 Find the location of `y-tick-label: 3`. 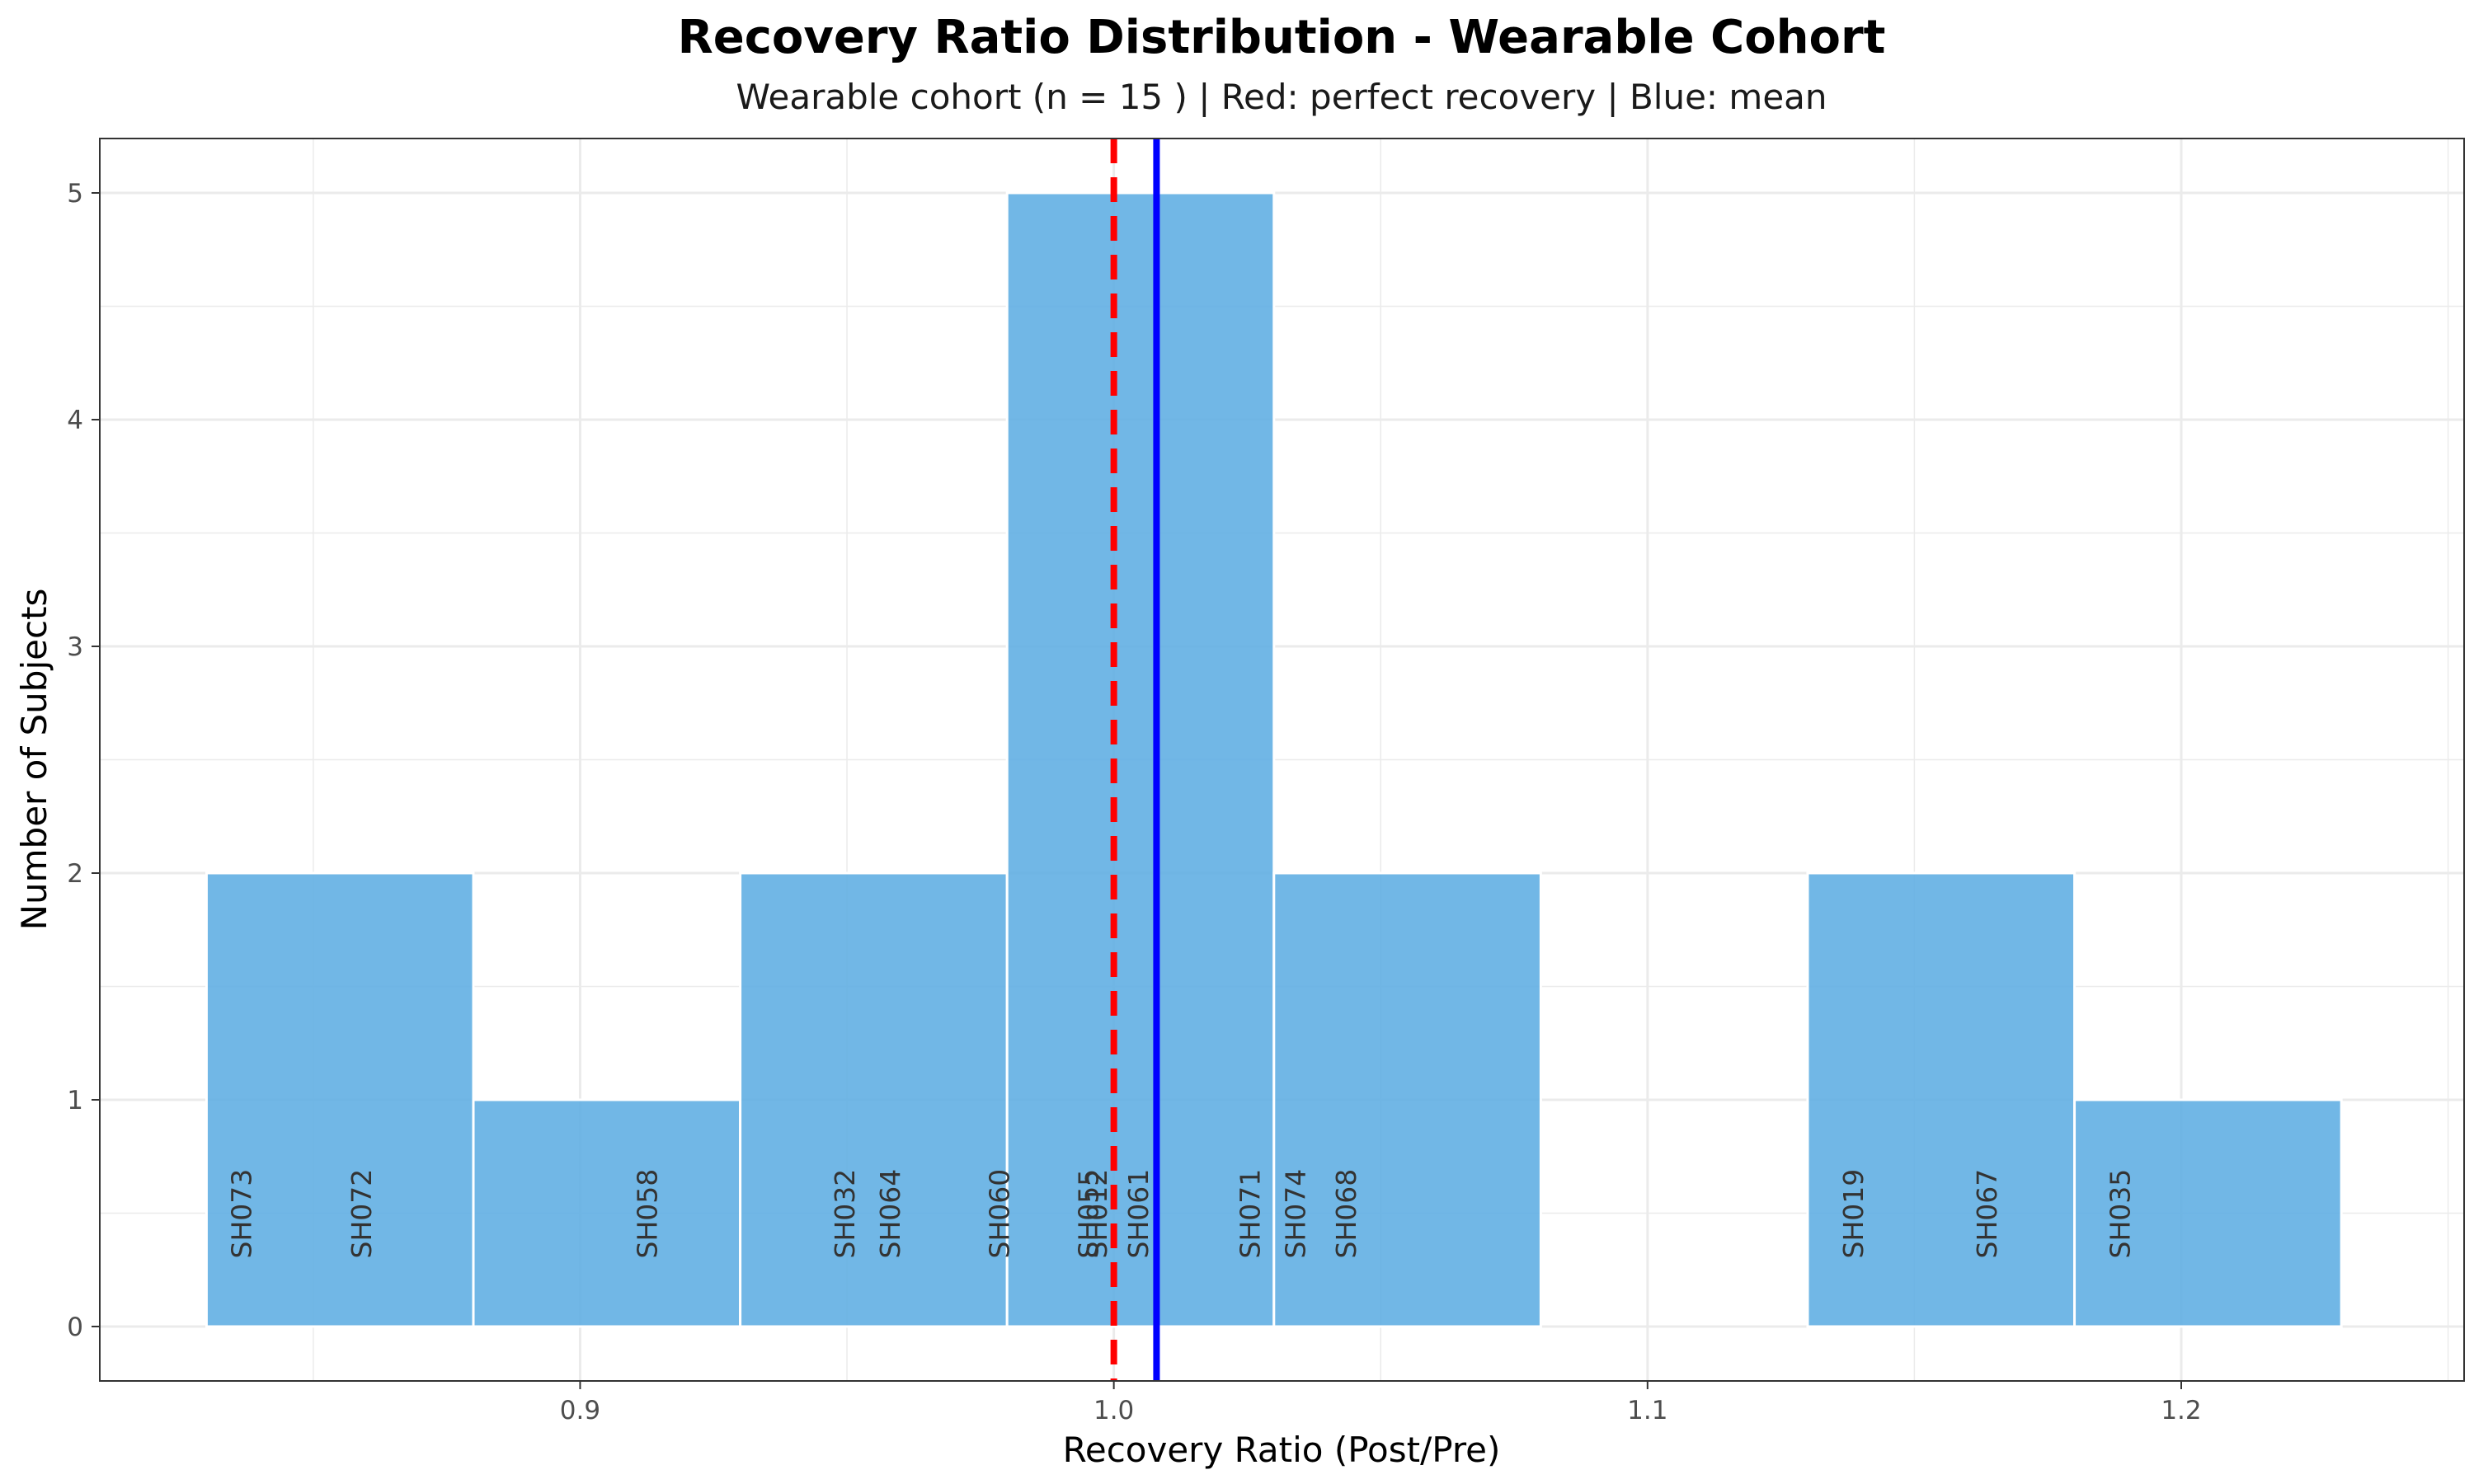

y-tick-label: 3 is located at coordinates (75, 647).